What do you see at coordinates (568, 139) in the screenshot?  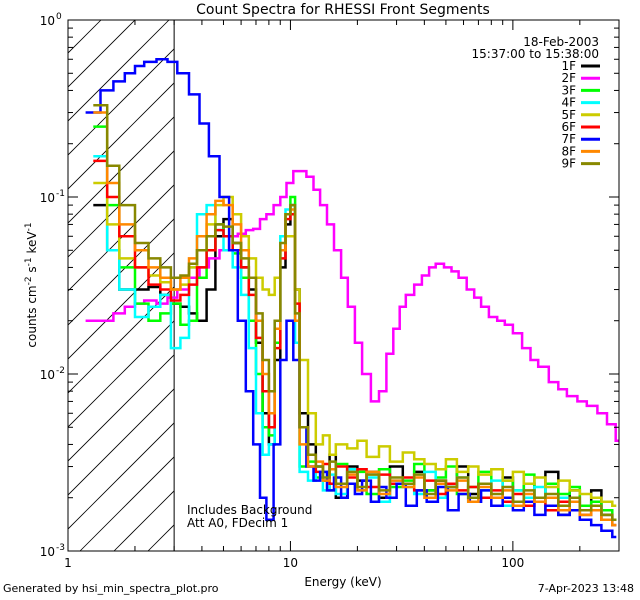 I see `legend-label-7F: 7F` at bounding box center [568, 139].